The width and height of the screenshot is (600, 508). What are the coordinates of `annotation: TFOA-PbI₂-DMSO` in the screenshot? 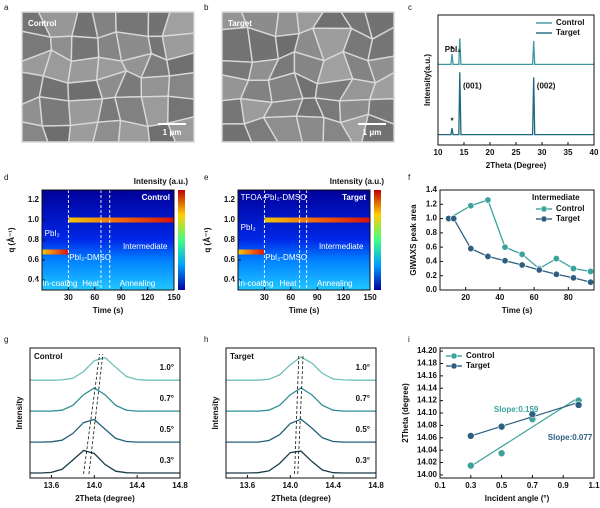 It's located at (274, 197).